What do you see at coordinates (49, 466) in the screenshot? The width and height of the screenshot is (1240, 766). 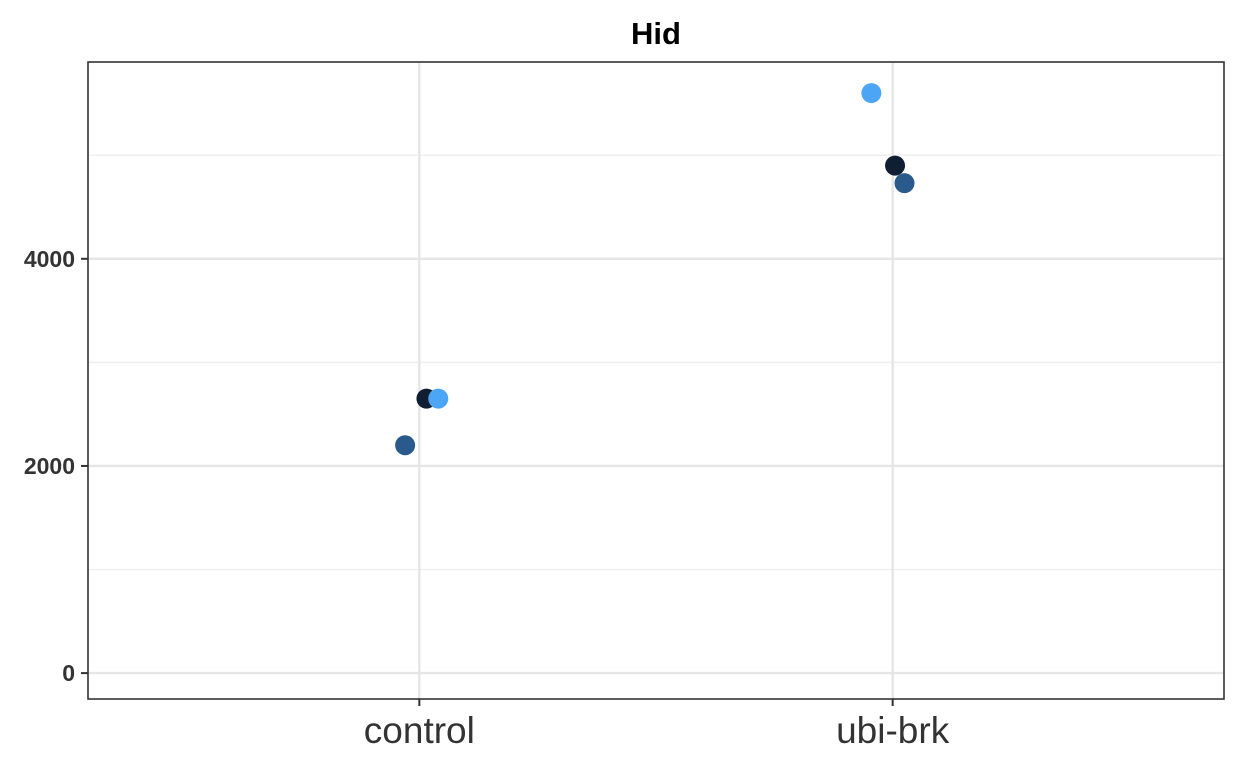 I see `y-tick-label: 2000` at bounding box center [49, 466].